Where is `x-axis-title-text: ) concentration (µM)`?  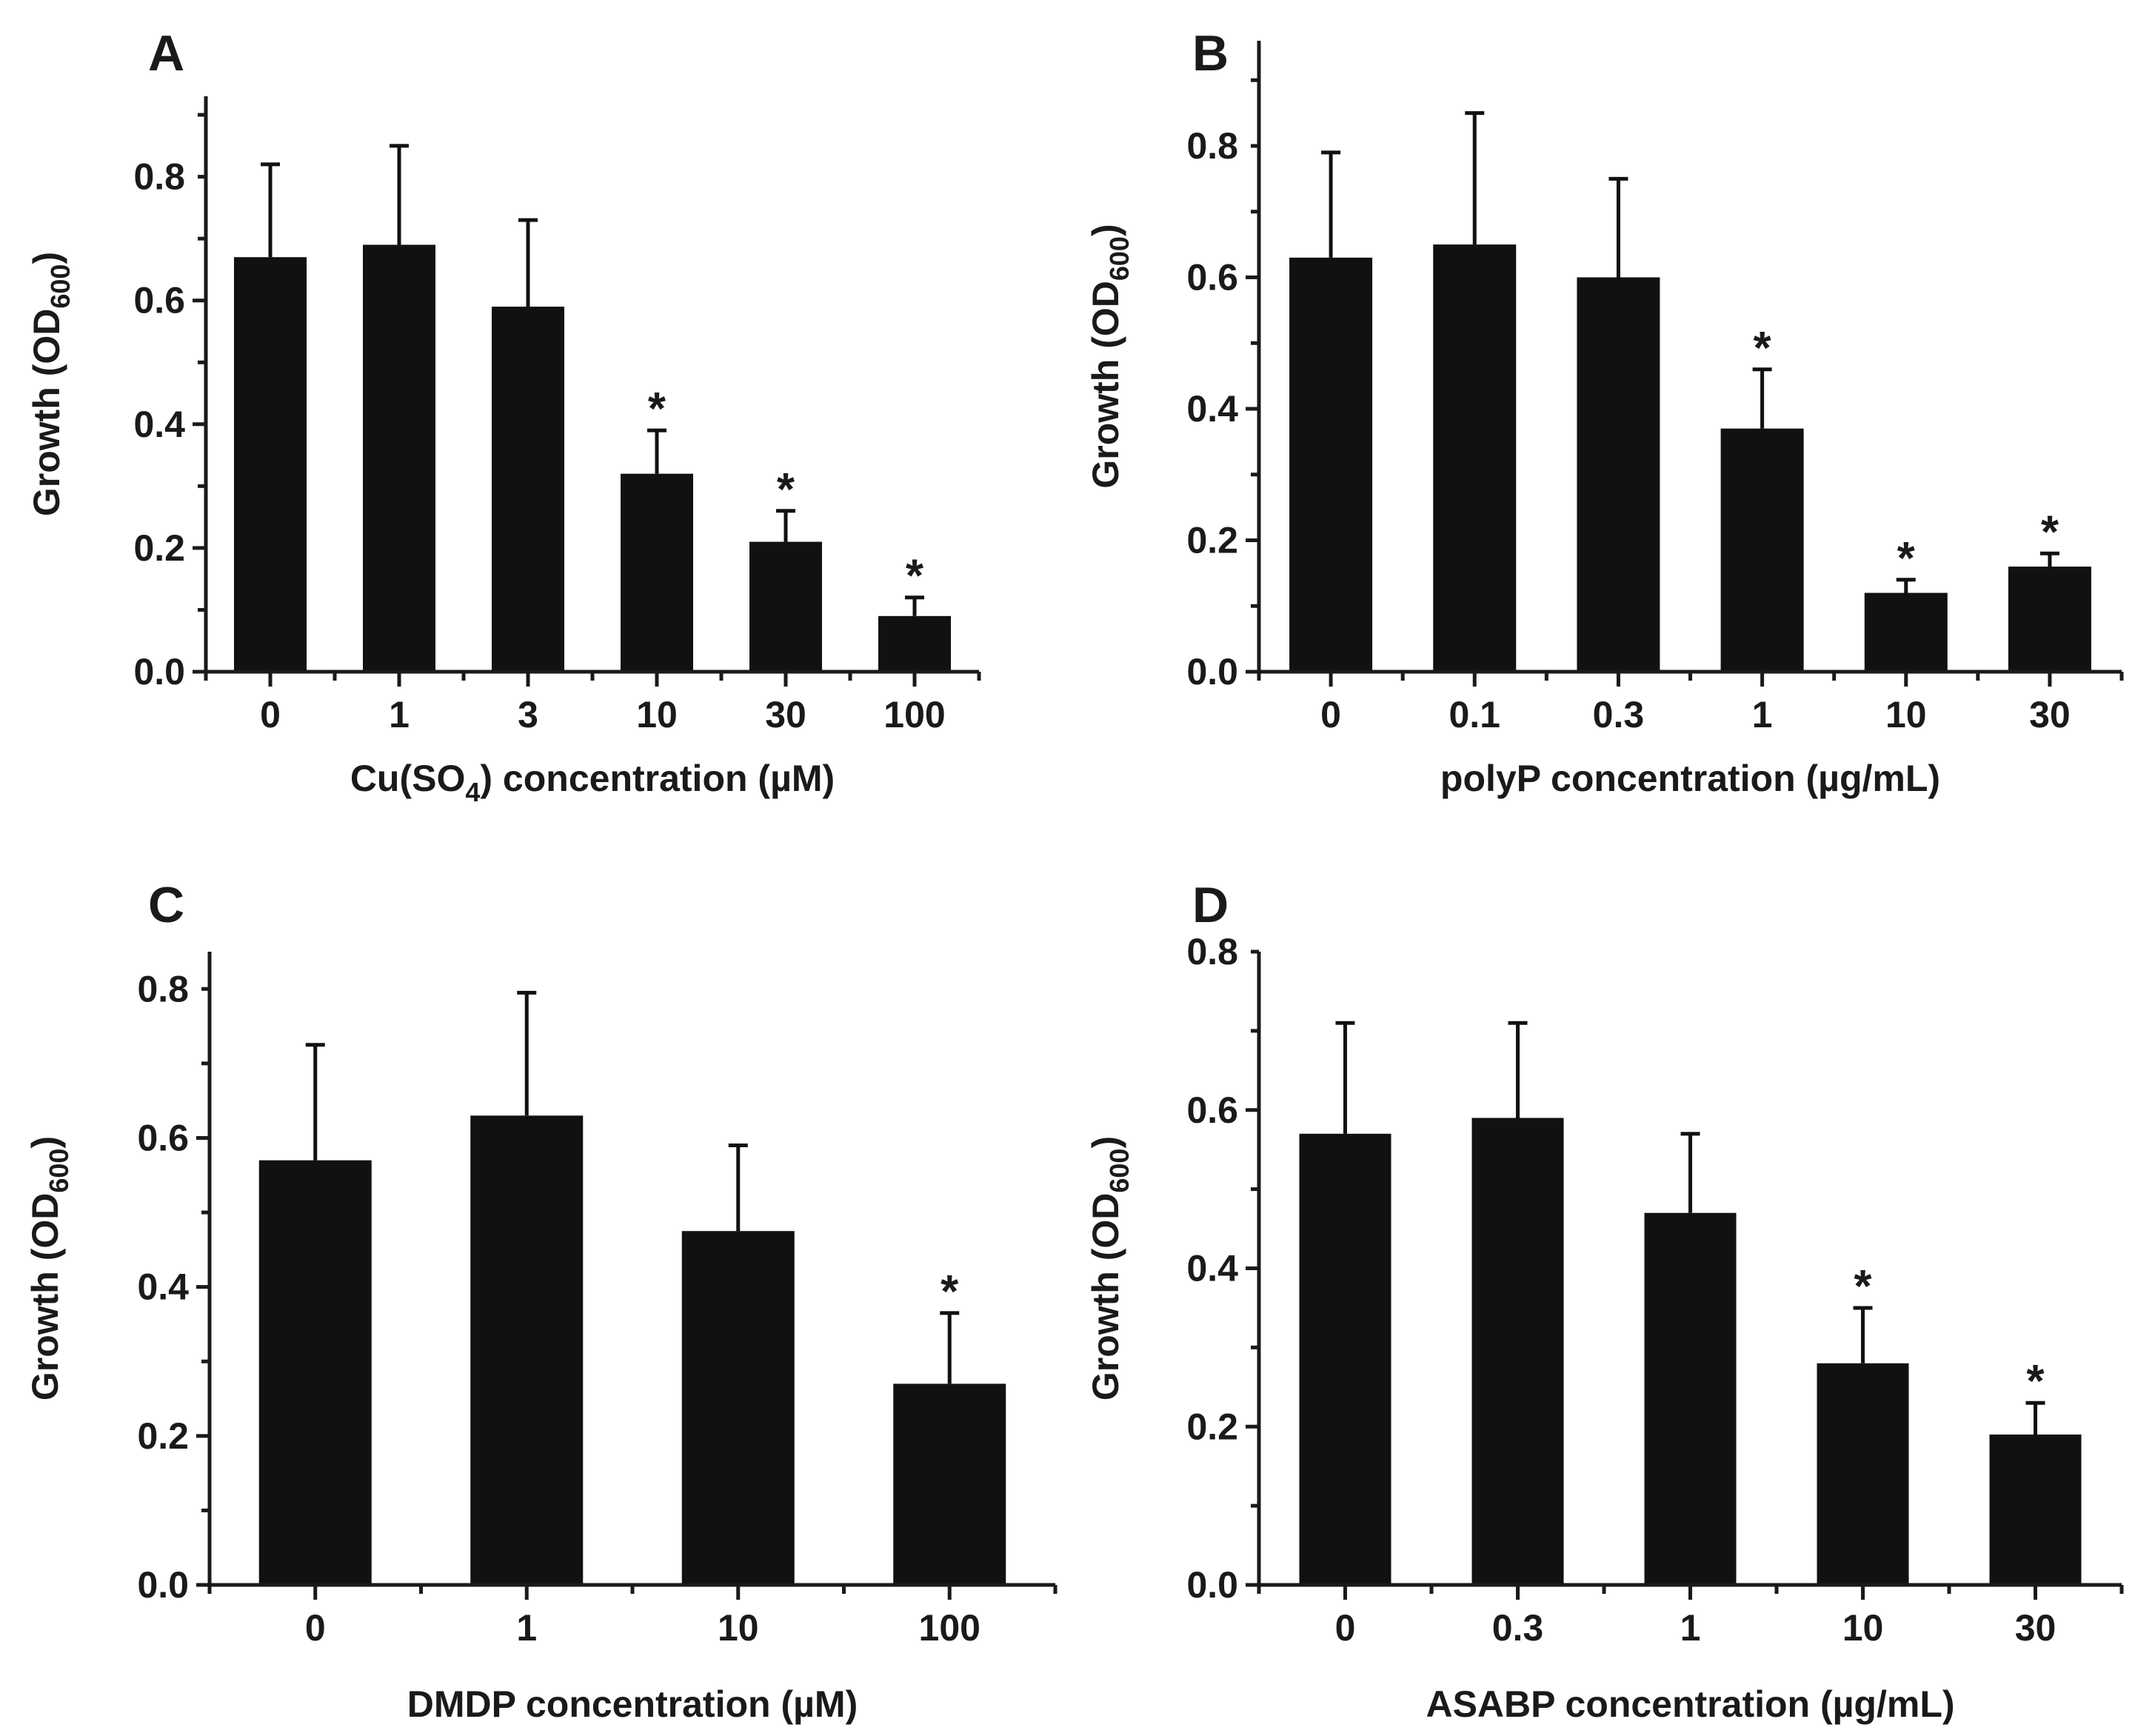 x-axis-title-text: ) concentration (µM) is located at coordinates (657, 778).